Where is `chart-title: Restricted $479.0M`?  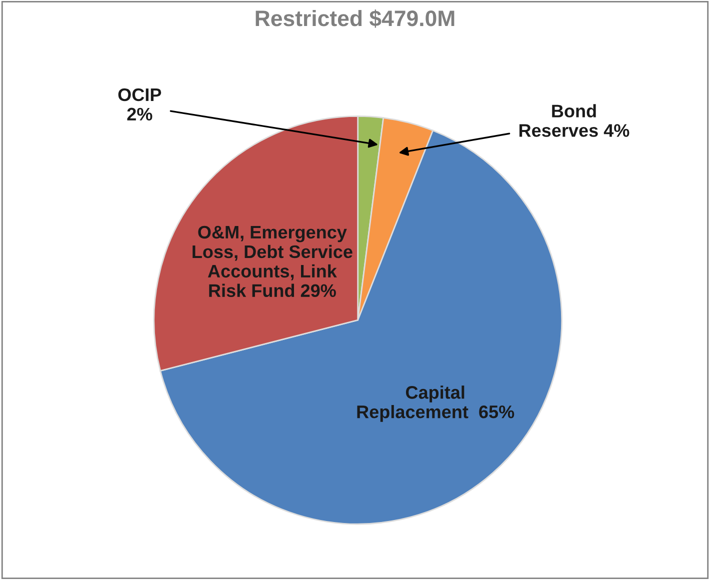
chart-title: Restricted $479.0M is located at coordinates (355, 19).